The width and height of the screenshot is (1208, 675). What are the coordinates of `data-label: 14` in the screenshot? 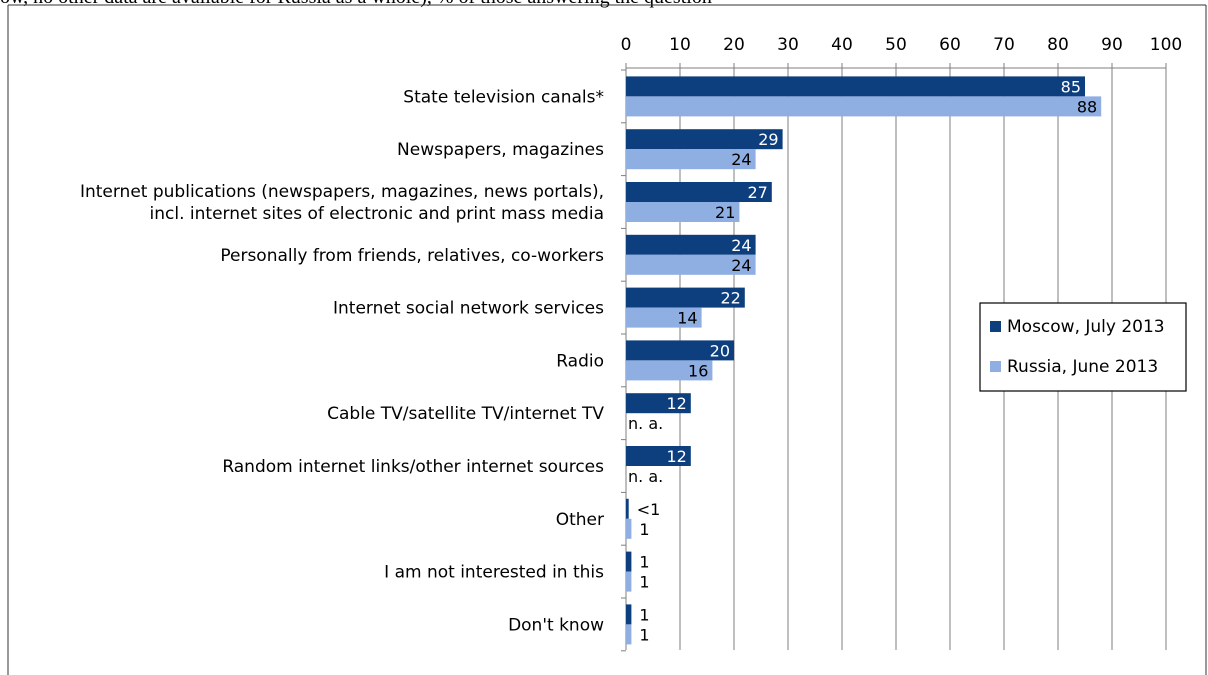 It's located at (687, 318).